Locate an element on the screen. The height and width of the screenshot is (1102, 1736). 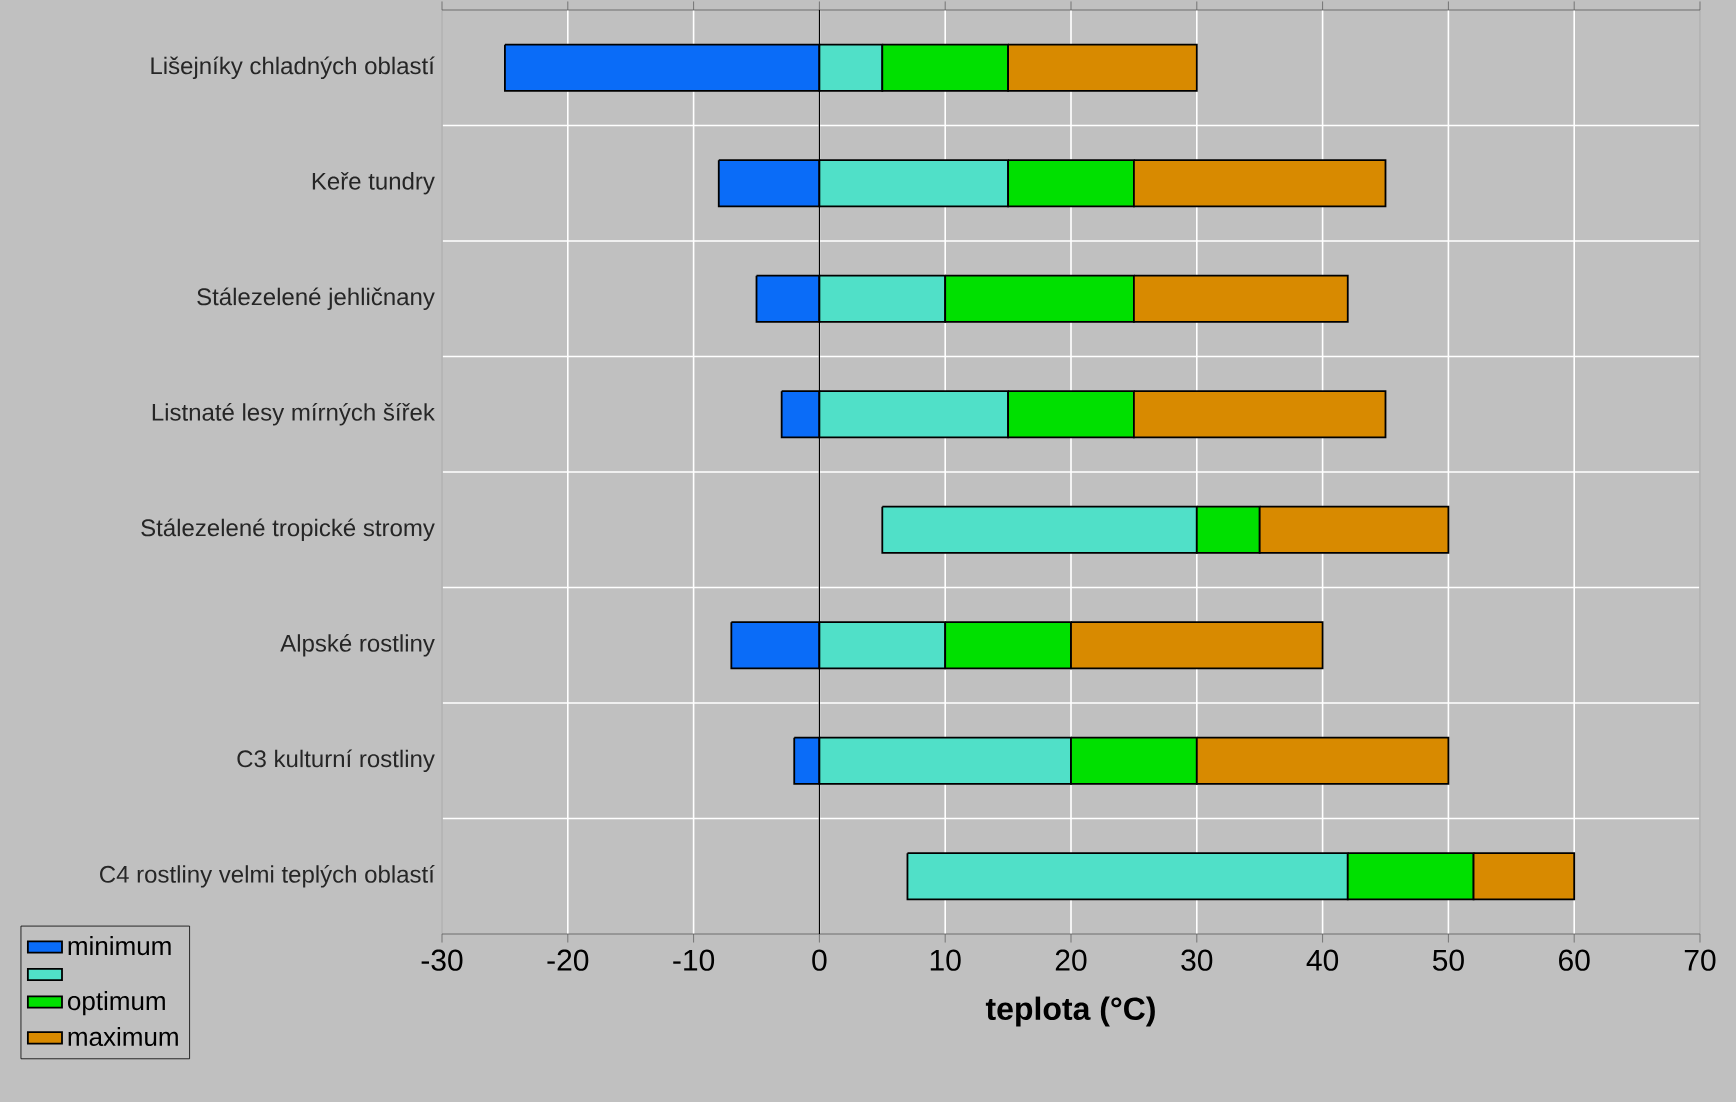
x-tick-label: 0 is located at coordinates (819, 960).